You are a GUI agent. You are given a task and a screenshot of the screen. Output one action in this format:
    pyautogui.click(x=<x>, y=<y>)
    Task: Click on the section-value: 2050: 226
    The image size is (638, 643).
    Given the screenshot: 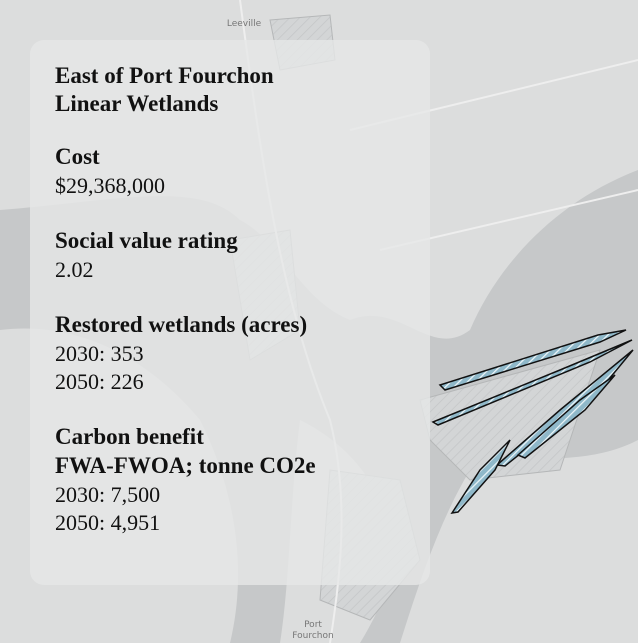 What is the action you would take?
    pyautogui.click(x=99, y=381)
    